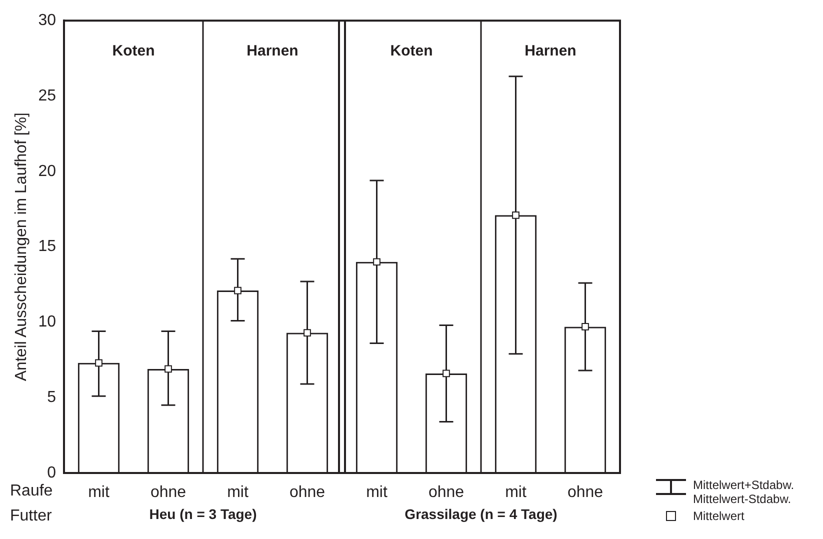  What do you see at coordinates (47, 21) in the screenshot?
I see `y-tick-label: 30` at bounding box center [47, 21].